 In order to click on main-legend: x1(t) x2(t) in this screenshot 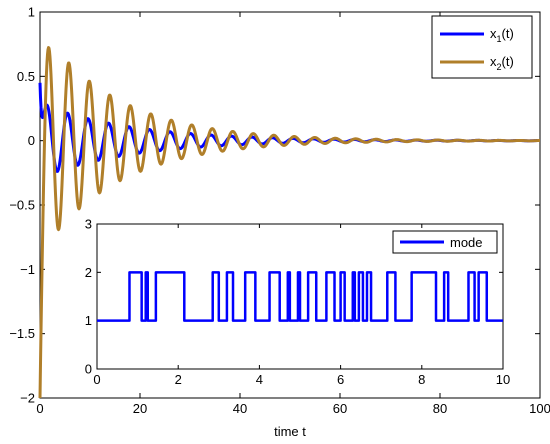, I will do `click(482, 47)`.